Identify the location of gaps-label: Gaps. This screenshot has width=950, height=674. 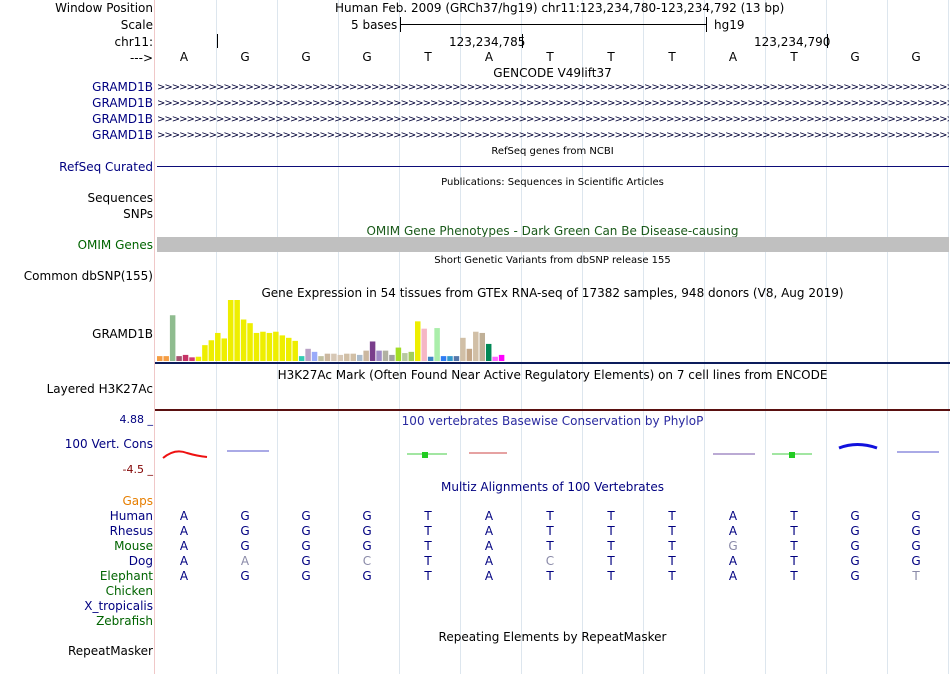
(137, 501).